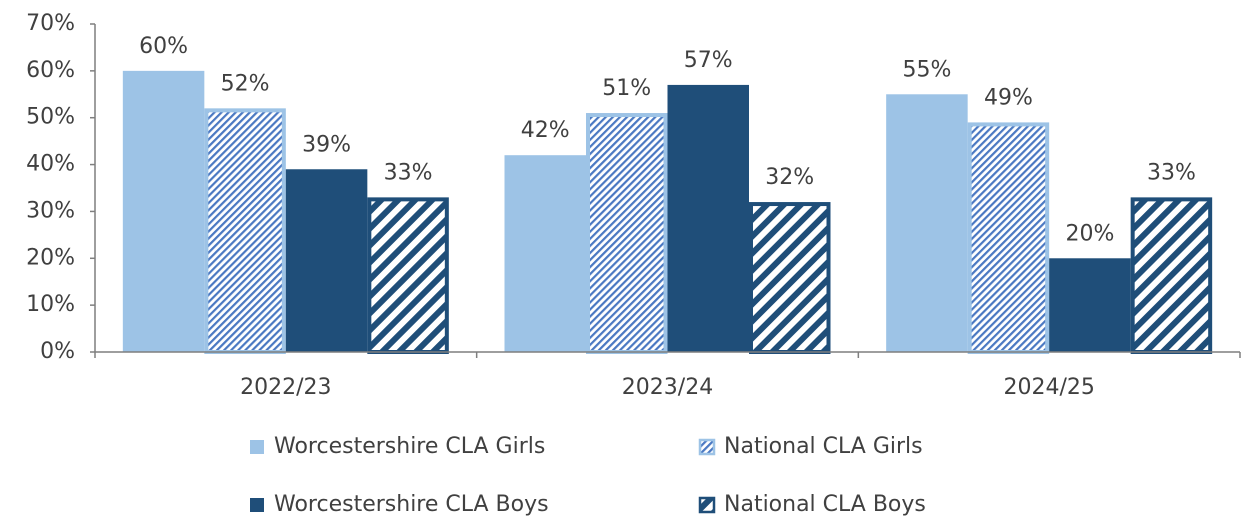 The image size is (1243, 525). What do you see at coordinates (50, 70) in the screenshot?
I see `y-tick-label: 60%` at bounding box center [50, 70].